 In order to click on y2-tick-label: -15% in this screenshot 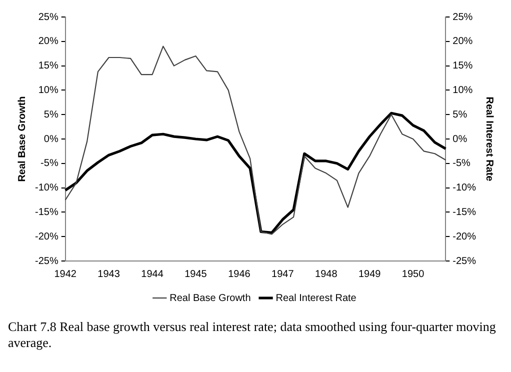, I will do `click(464, 212)`.